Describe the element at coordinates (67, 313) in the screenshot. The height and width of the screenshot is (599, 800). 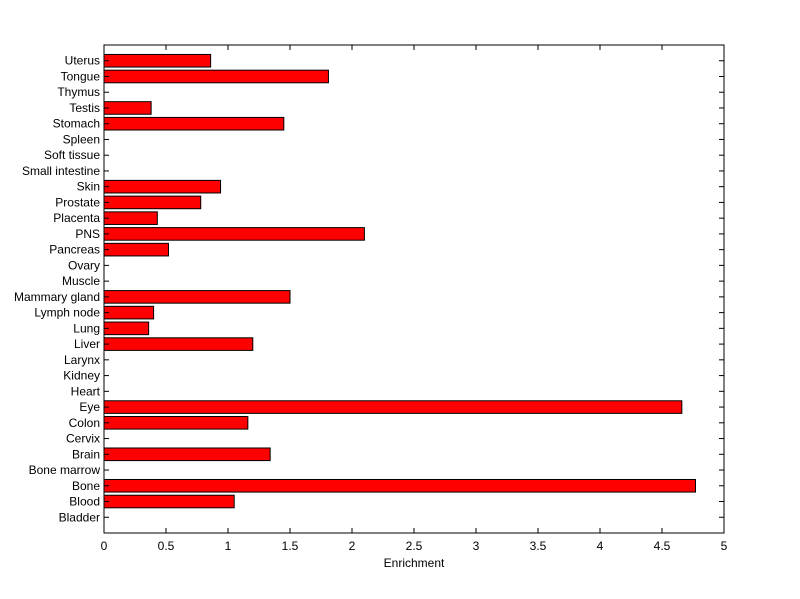
I see `y-tick-label-lymph-node: Lymph node` at that location.